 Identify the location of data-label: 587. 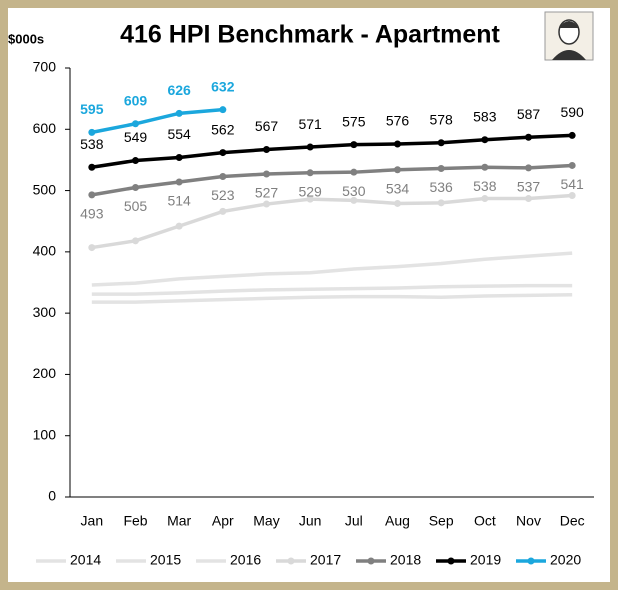
(529, 114).